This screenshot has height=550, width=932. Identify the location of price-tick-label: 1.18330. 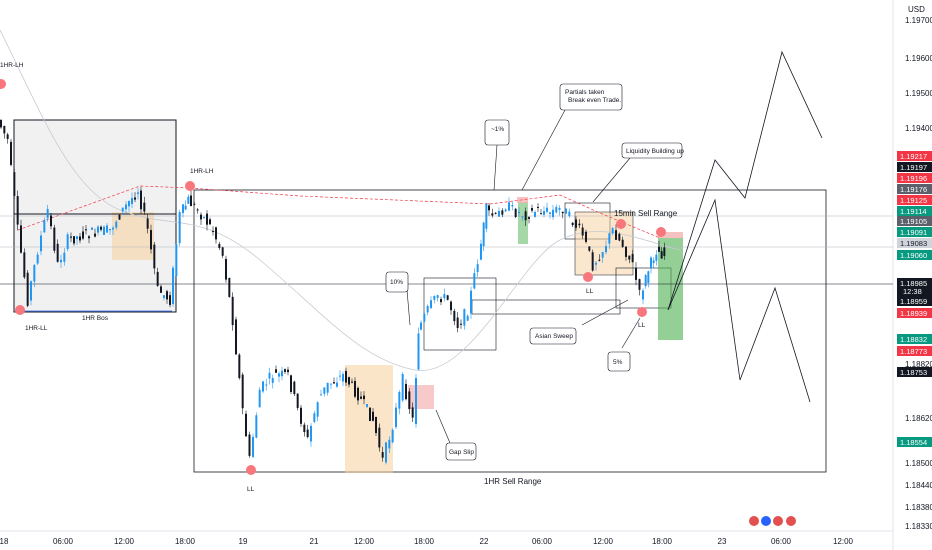
(918, 526).